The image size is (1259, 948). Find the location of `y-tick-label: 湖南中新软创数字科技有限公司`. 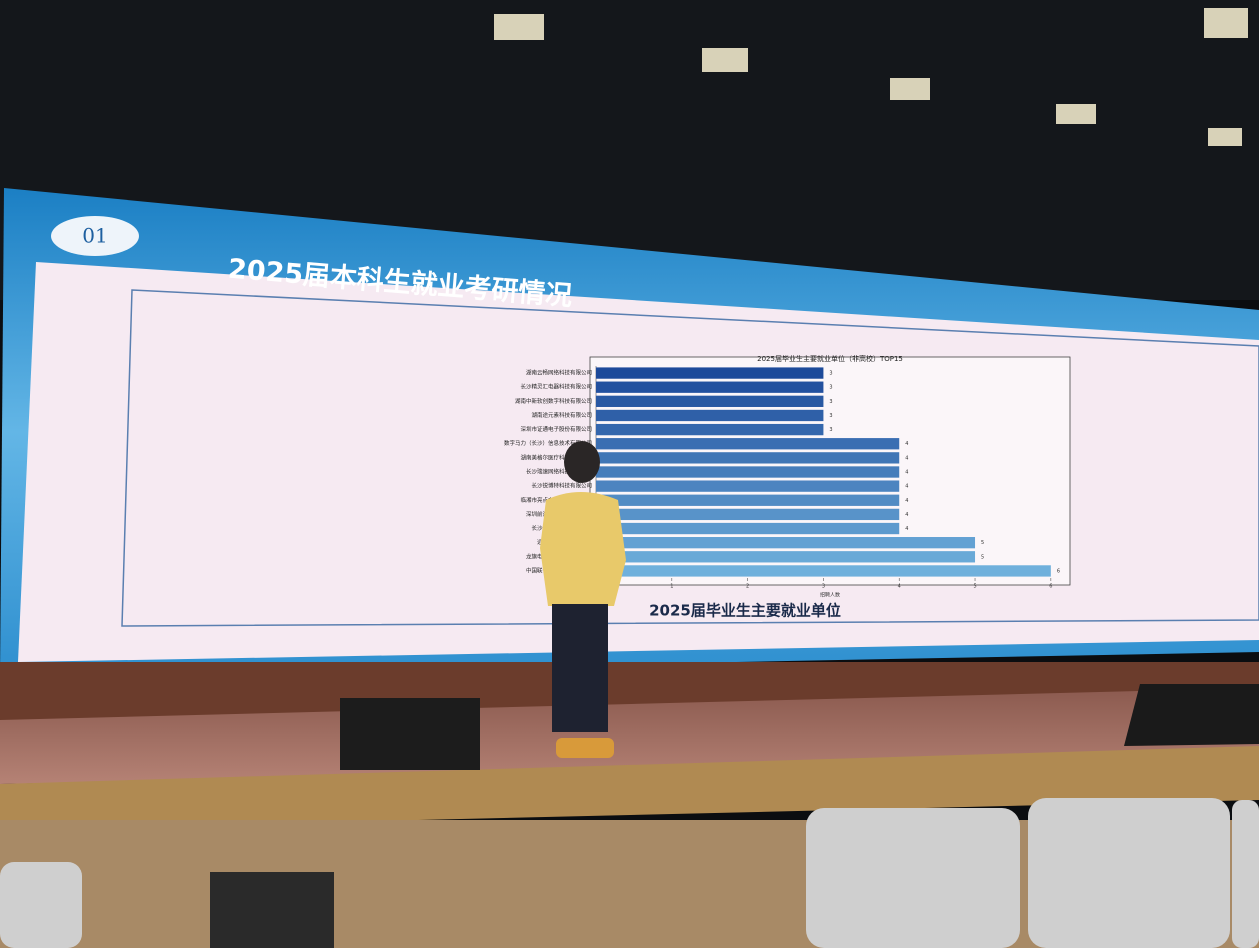

y-tick-label: 湖南中新软创数字科技有限公司 is located at coordinates (553, 401).